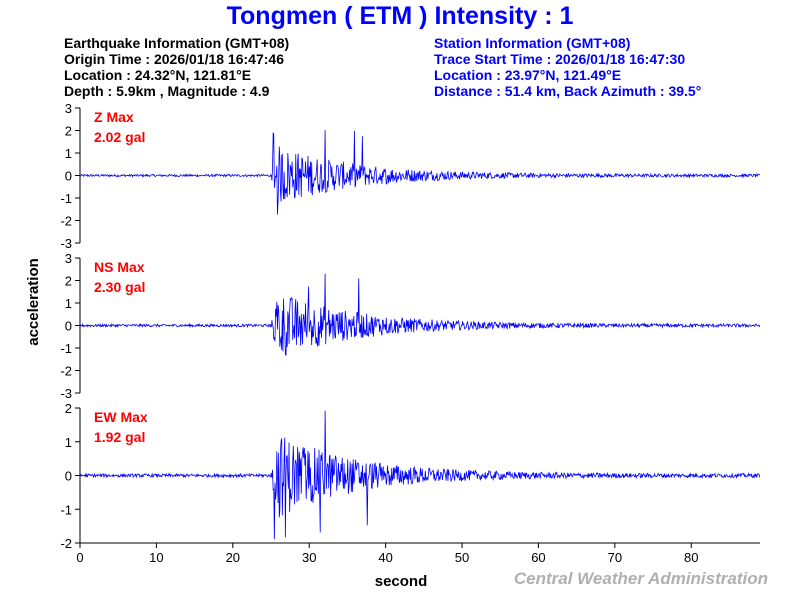 This screenshot has height=600, width=800. Describe the element at coordinates (167, 91) in the screenshot. I see `depth-magnitude: Depth : 5.9km , Magnitude : 4.9` at that location.